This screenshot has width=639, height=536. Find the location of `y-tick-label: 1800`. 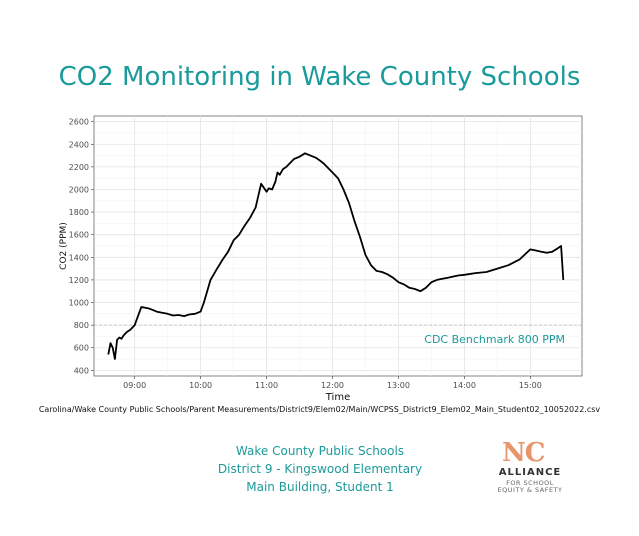

y-tick-label: 1800 is located at coordinates (79, 212).